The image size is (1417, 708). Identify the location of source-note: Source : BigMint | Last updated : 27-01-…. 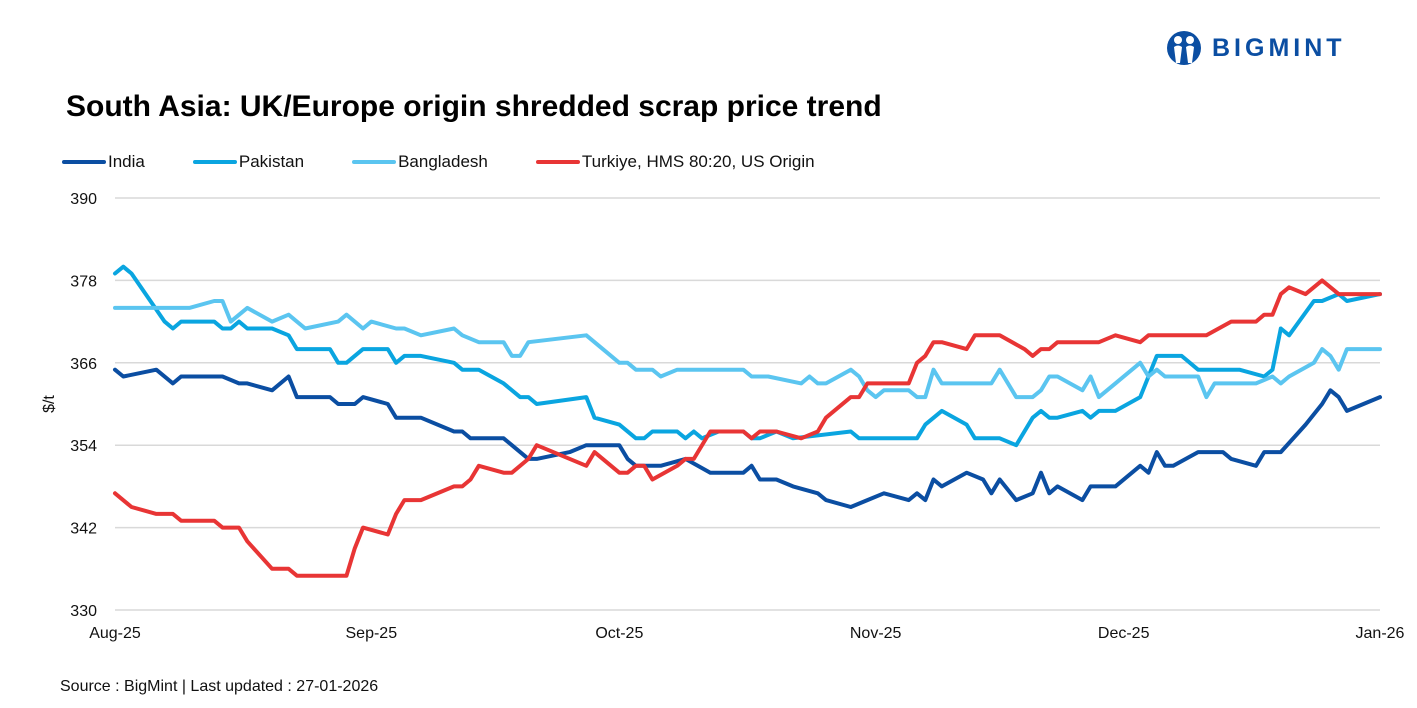
(219, 686).